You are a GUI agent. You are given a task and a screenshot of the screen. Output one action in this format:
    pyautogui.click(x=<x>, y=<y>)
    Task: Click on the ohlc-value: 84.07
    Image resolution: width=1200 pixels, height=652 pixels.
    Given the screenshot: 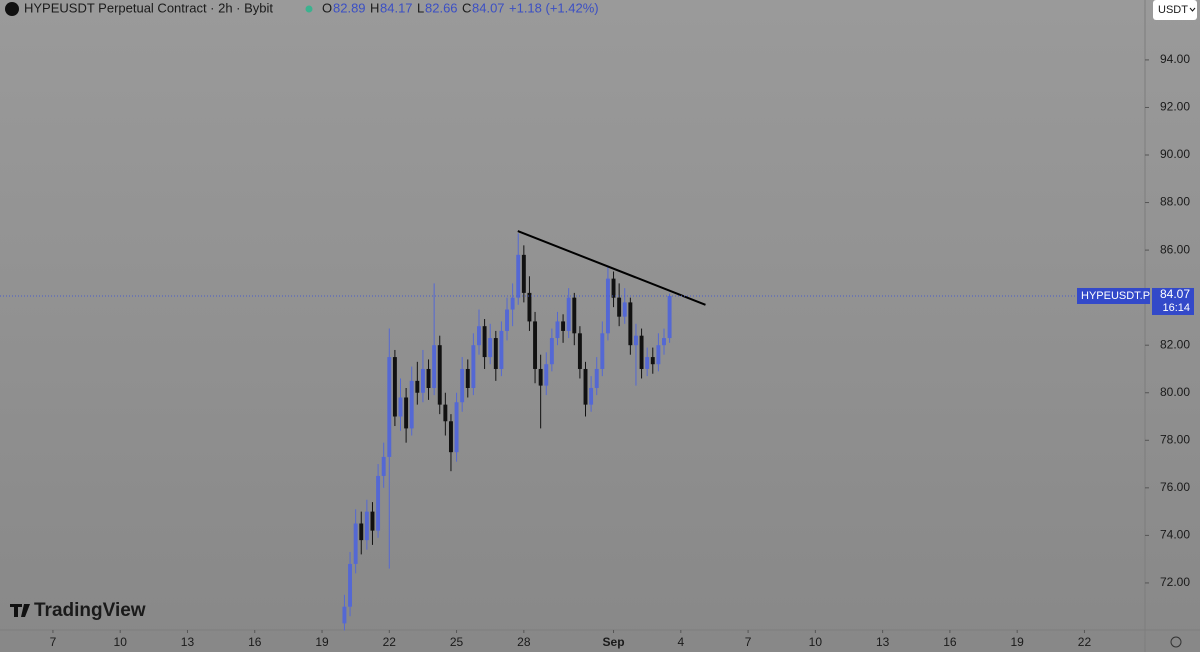 What is the action you would take?
    pyautogui.click(x=488, y=7)
    